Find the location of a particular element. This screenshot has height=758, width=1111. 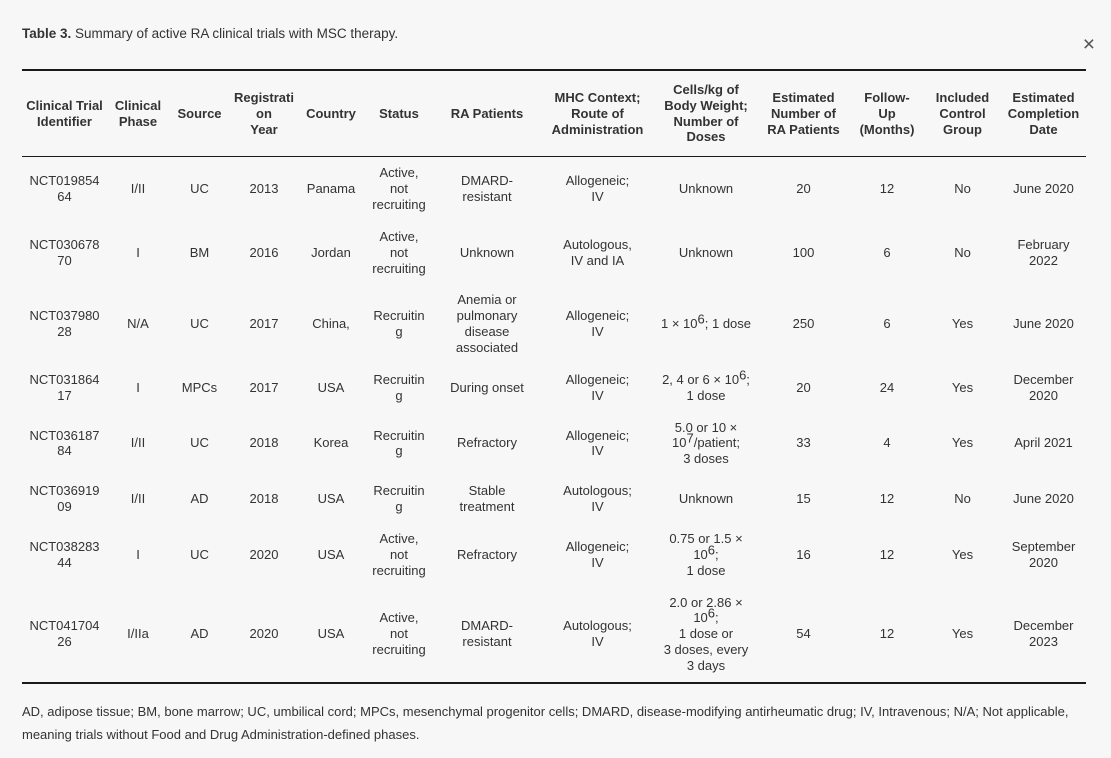

table-cell: 5.0 or 10 × 107/patient; 3 doses is located at coordinates (706, 443).